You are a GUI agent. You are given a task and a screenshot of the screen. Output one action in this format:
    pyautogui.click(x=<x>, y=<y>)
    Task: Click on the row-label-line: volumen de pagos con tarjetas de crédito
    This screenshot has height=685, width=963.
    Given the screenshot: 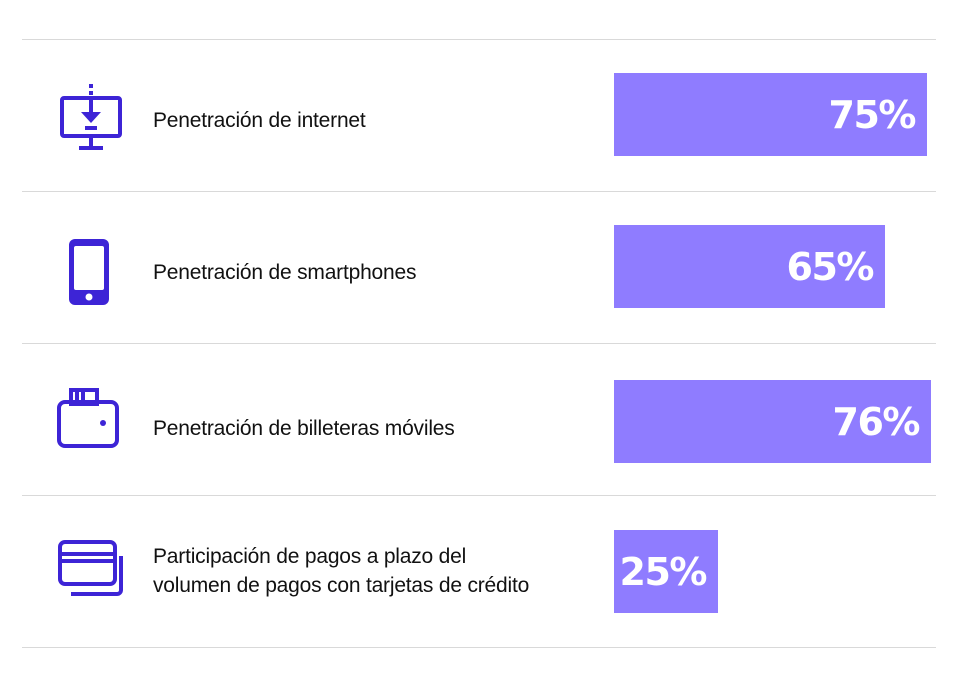 What is the action you would take?
    pyautogui.click(x=341, y=585)
    